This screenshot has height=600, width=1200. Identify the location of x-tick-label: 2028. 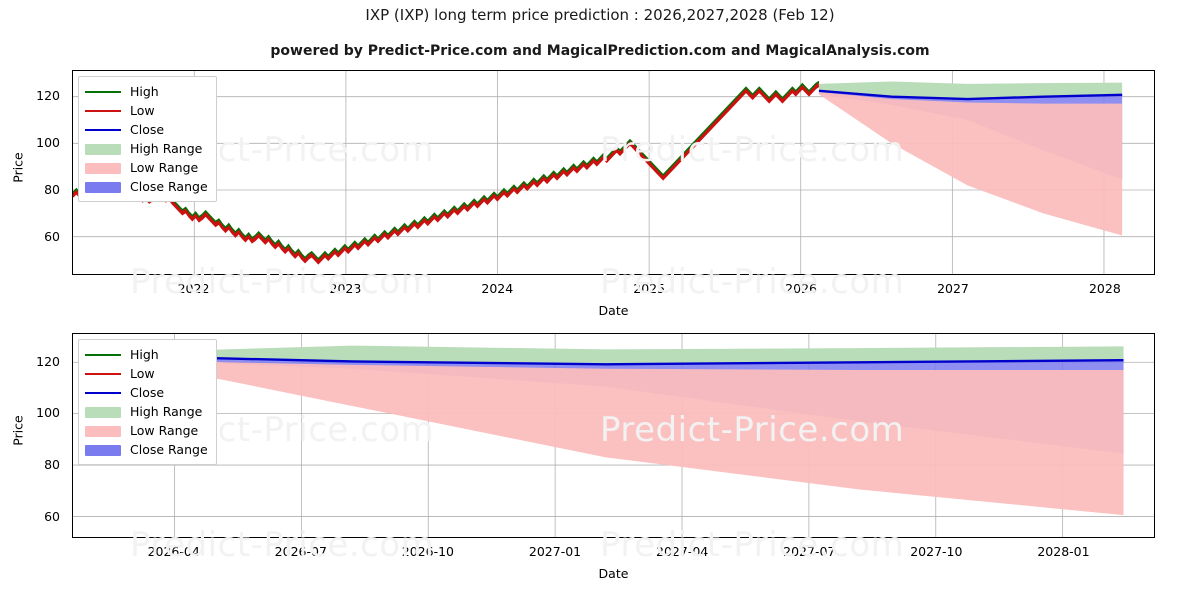
(1104, 288).